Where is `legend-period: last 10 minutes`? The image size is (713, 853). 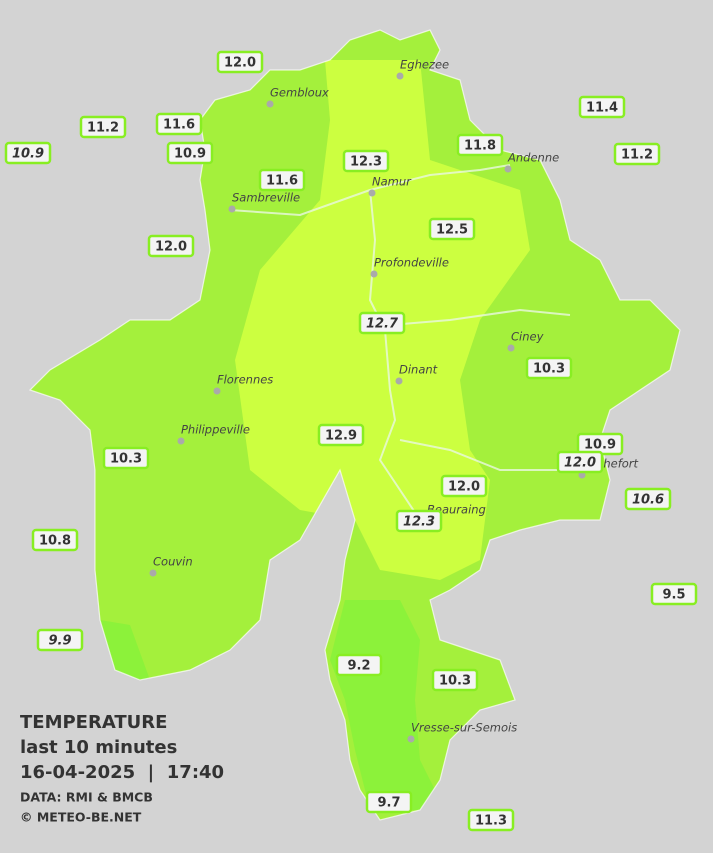 legend-period: last 10 minutes is located at coordinates (98, 747).